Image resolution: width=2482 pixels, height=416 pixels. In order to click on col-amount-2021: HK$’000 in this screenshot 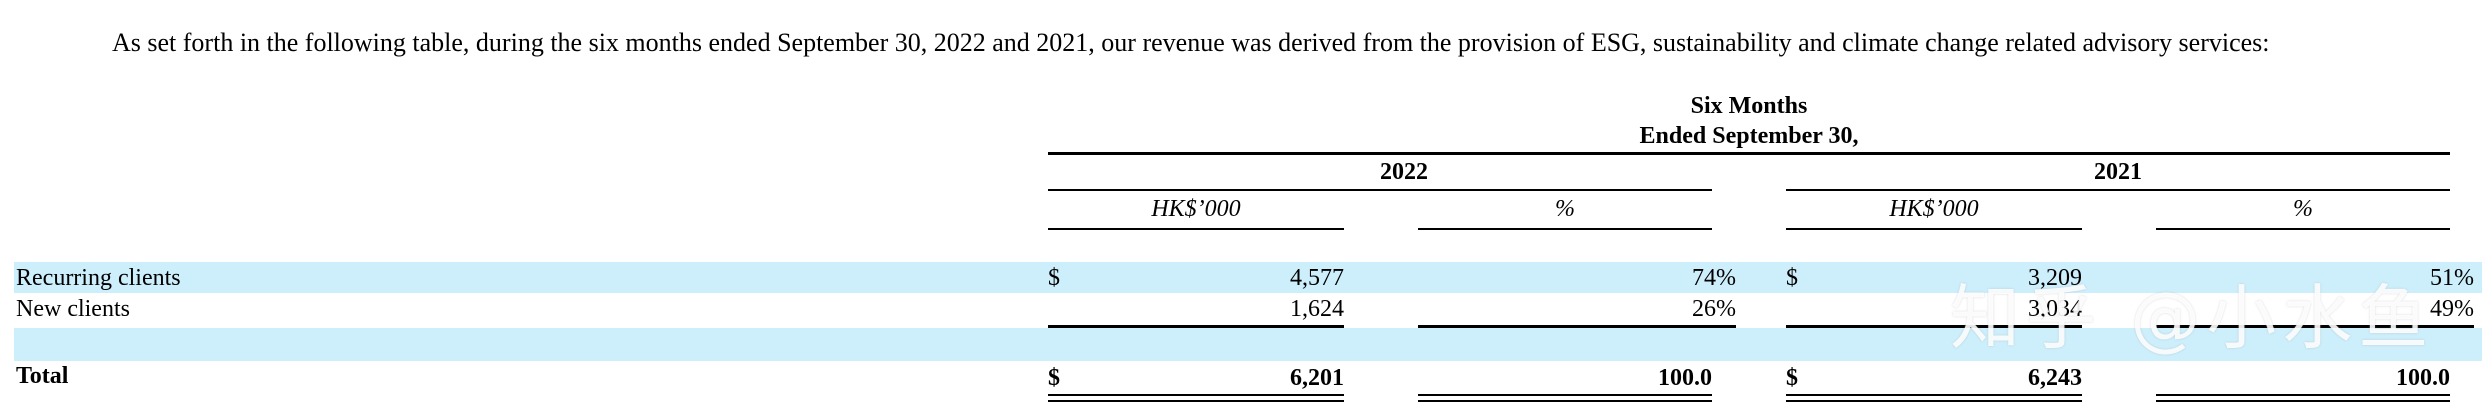, I will do `click(1934, 209)`.